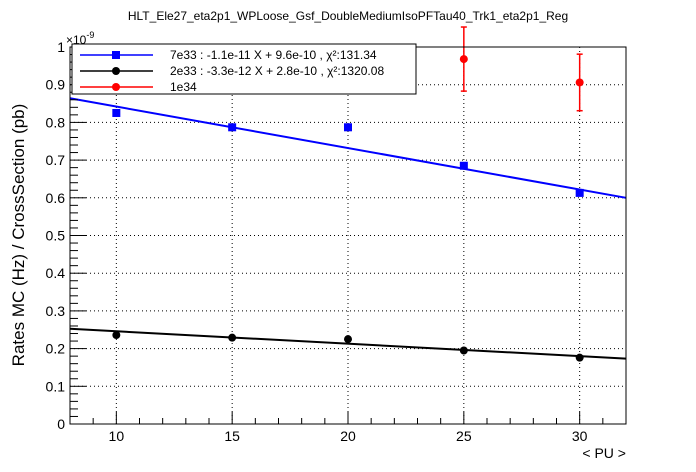 The width and height of the screenshot is (696, 472). What do you see at coordinates (464, 436) in the screenshot?
I see `x-tick-label: 25` at bounding box center [464, 436].